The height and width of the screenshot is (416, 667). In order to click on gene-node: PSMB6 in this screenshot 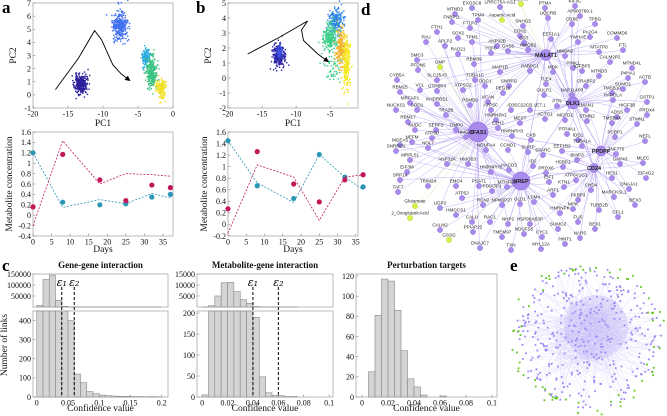, I will do `click(470, 103)`.